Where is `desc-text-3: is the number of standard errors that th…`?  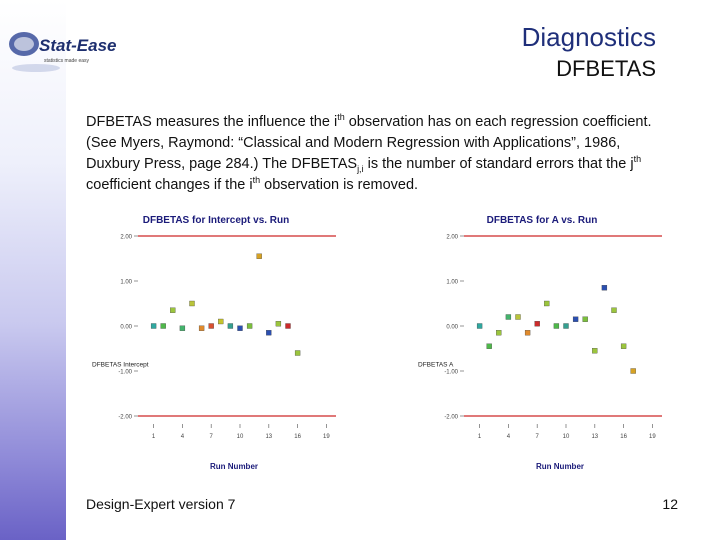
desc-text-3: is the number of standard errors that th… is located at coordinates (498, 164).